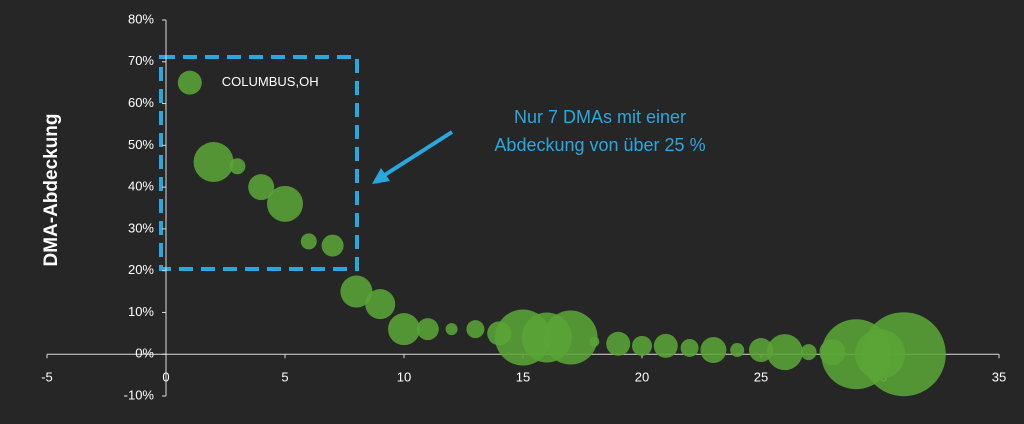 The image size is (1024, 424). I want to click on y-tick-label: 20%, so click(141, 269).